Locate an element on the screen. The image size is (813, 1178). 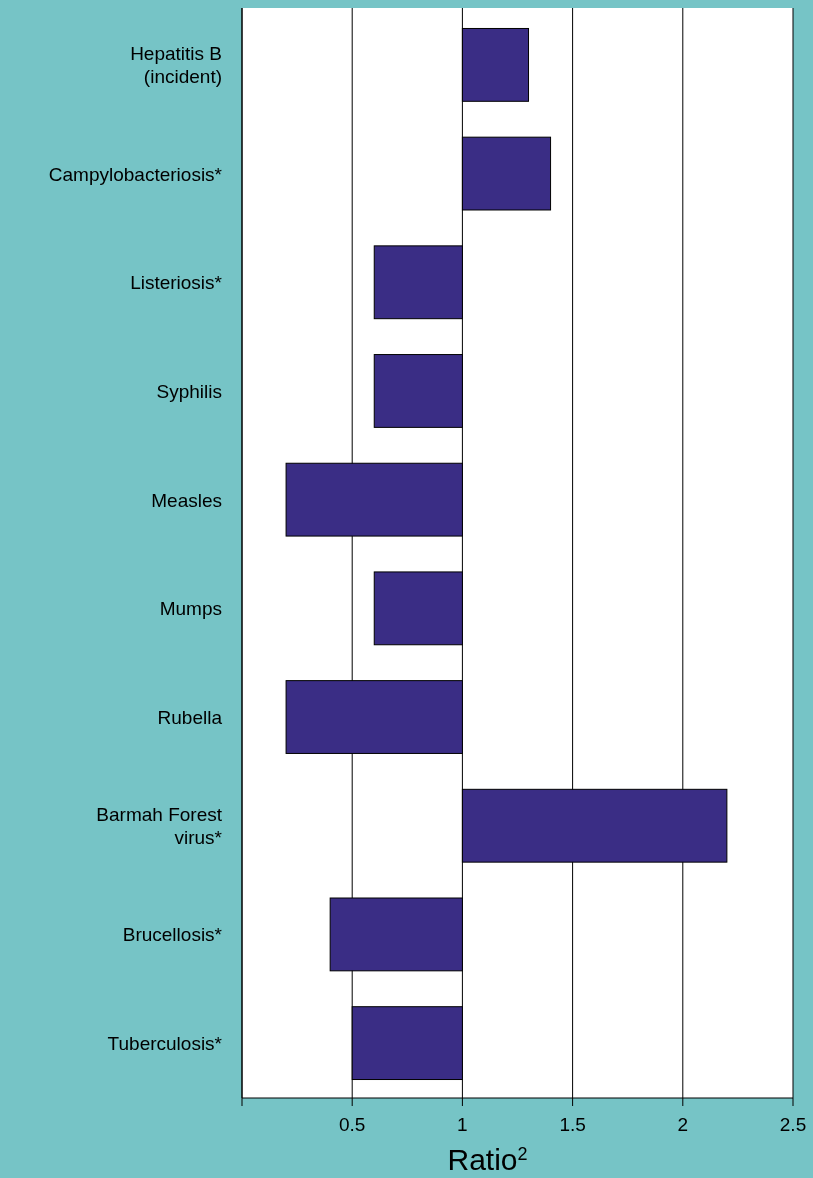
x-tick-label: 1.5 is located at coordinates (572, 1124).